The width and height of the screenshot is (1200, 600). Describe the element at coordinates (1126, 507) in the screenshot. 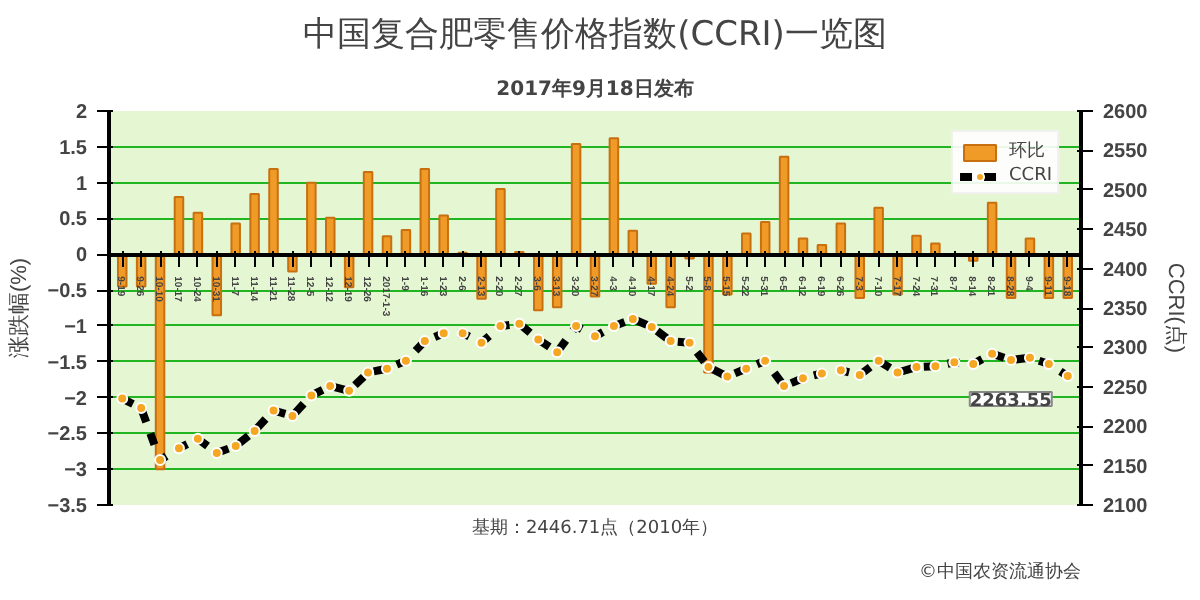

I see `y2-tick-label: 2100` at that location.